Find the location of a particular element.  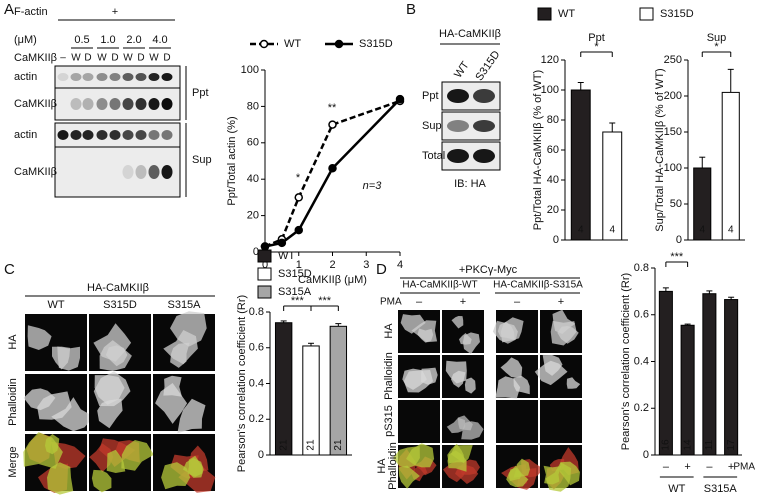

lane-label: WT is located at coordinates (462, 69).